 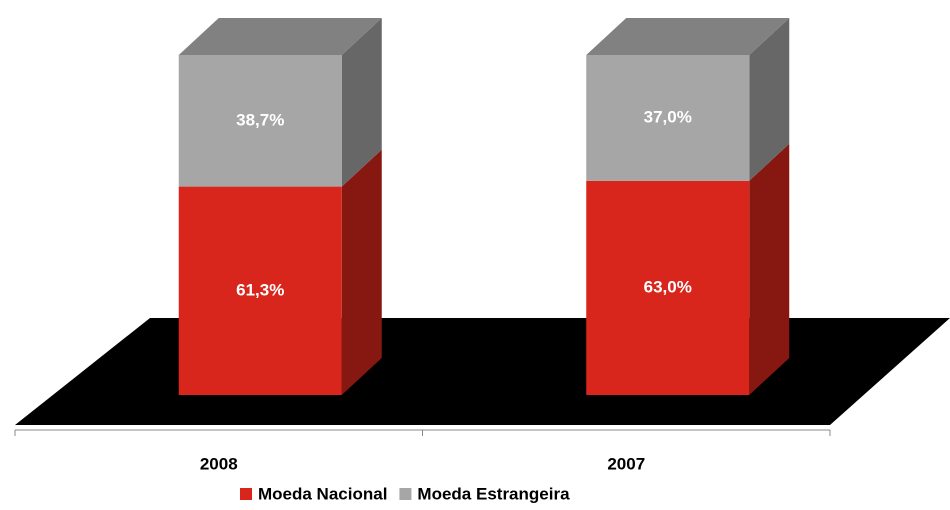 What do you see at coordinates (322, 493) in the screenshot?
I see `legend-label: Moeda Nacional` at bounding box center [322, 493].